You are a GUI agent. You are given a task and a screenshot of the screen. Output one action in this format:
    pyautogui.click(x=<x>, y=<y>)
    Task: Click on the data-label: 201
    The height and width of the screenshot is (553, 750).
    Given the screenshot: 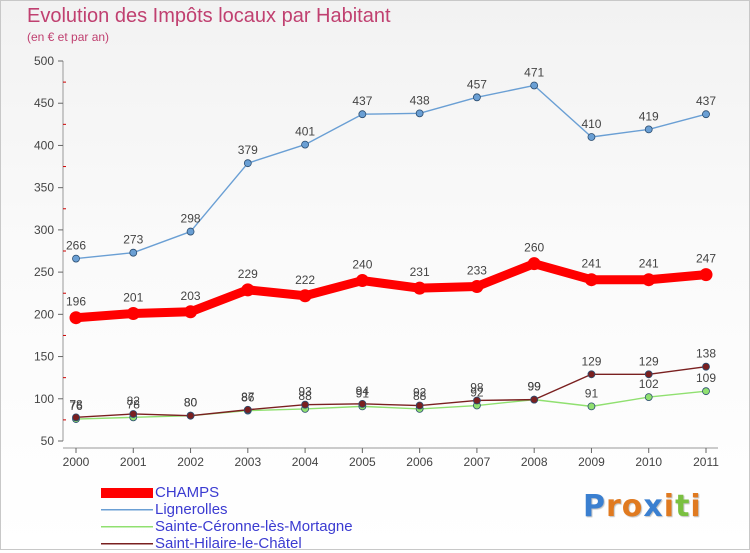 What is the action you would take?
    pyautogui.click(x=133, y=297)
    